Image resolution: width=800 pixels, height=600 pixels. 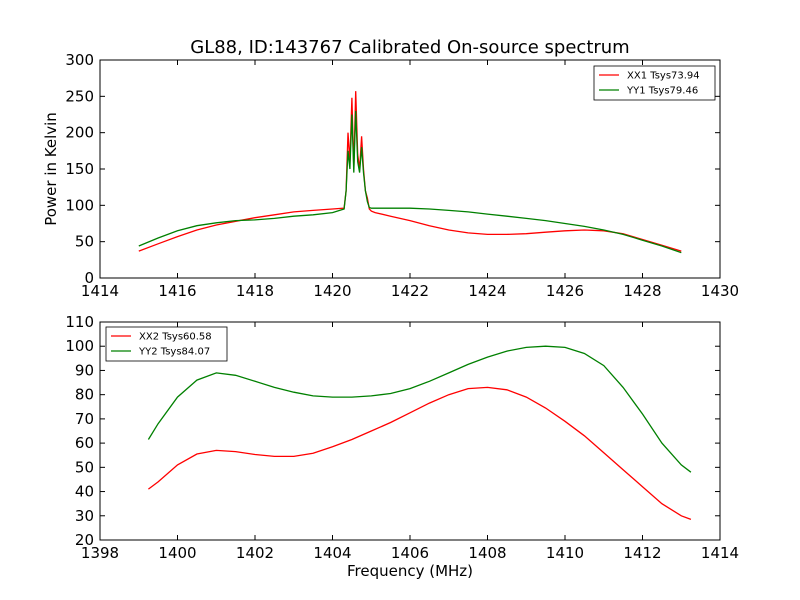 What do you see at coordinates (410, 291) in the screenshot?
I see `x-tick-label: 1422` at bounding box center [410, 291].